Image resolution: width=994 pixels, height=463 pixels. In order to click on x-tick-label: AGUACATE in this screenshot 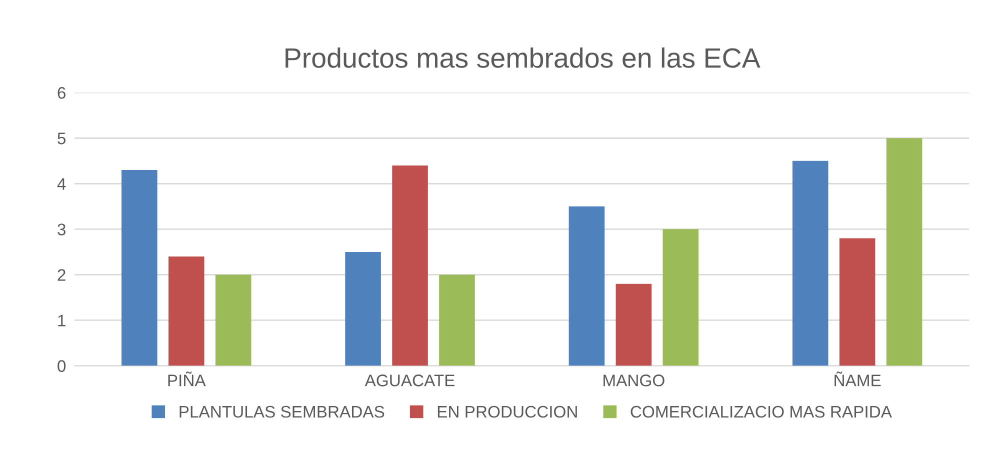, I will do `click(409, 380)`.